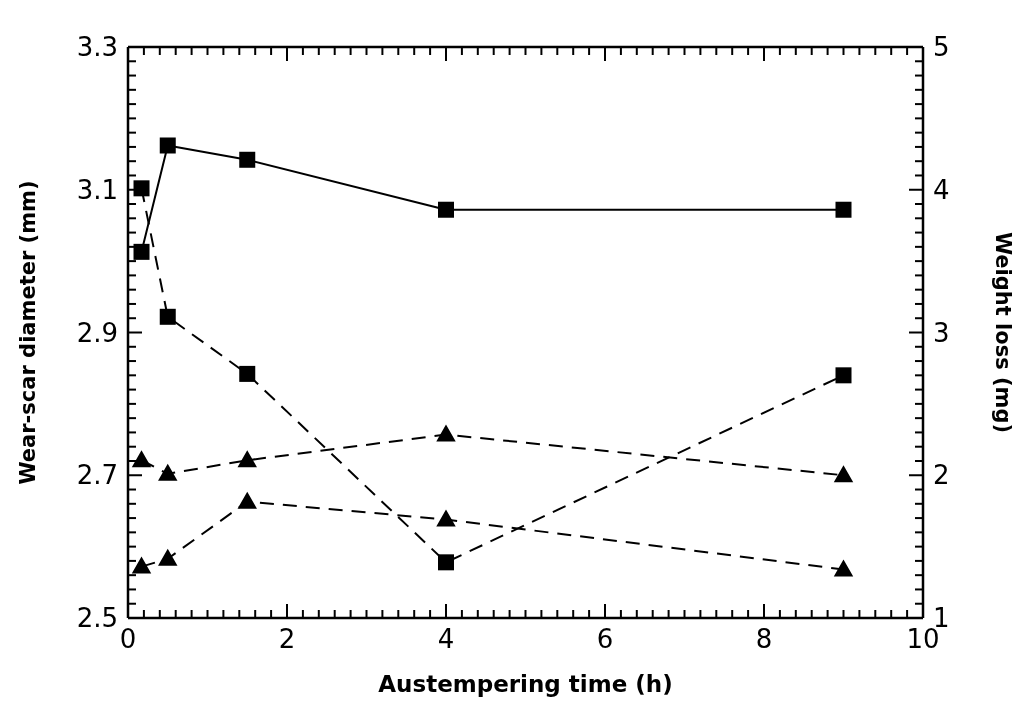  What do you see at coordinates (1002, 332) in the screenshot?
I see `y2-axis-title: Weight loss (mg)` at bounding box center [1002, 332].